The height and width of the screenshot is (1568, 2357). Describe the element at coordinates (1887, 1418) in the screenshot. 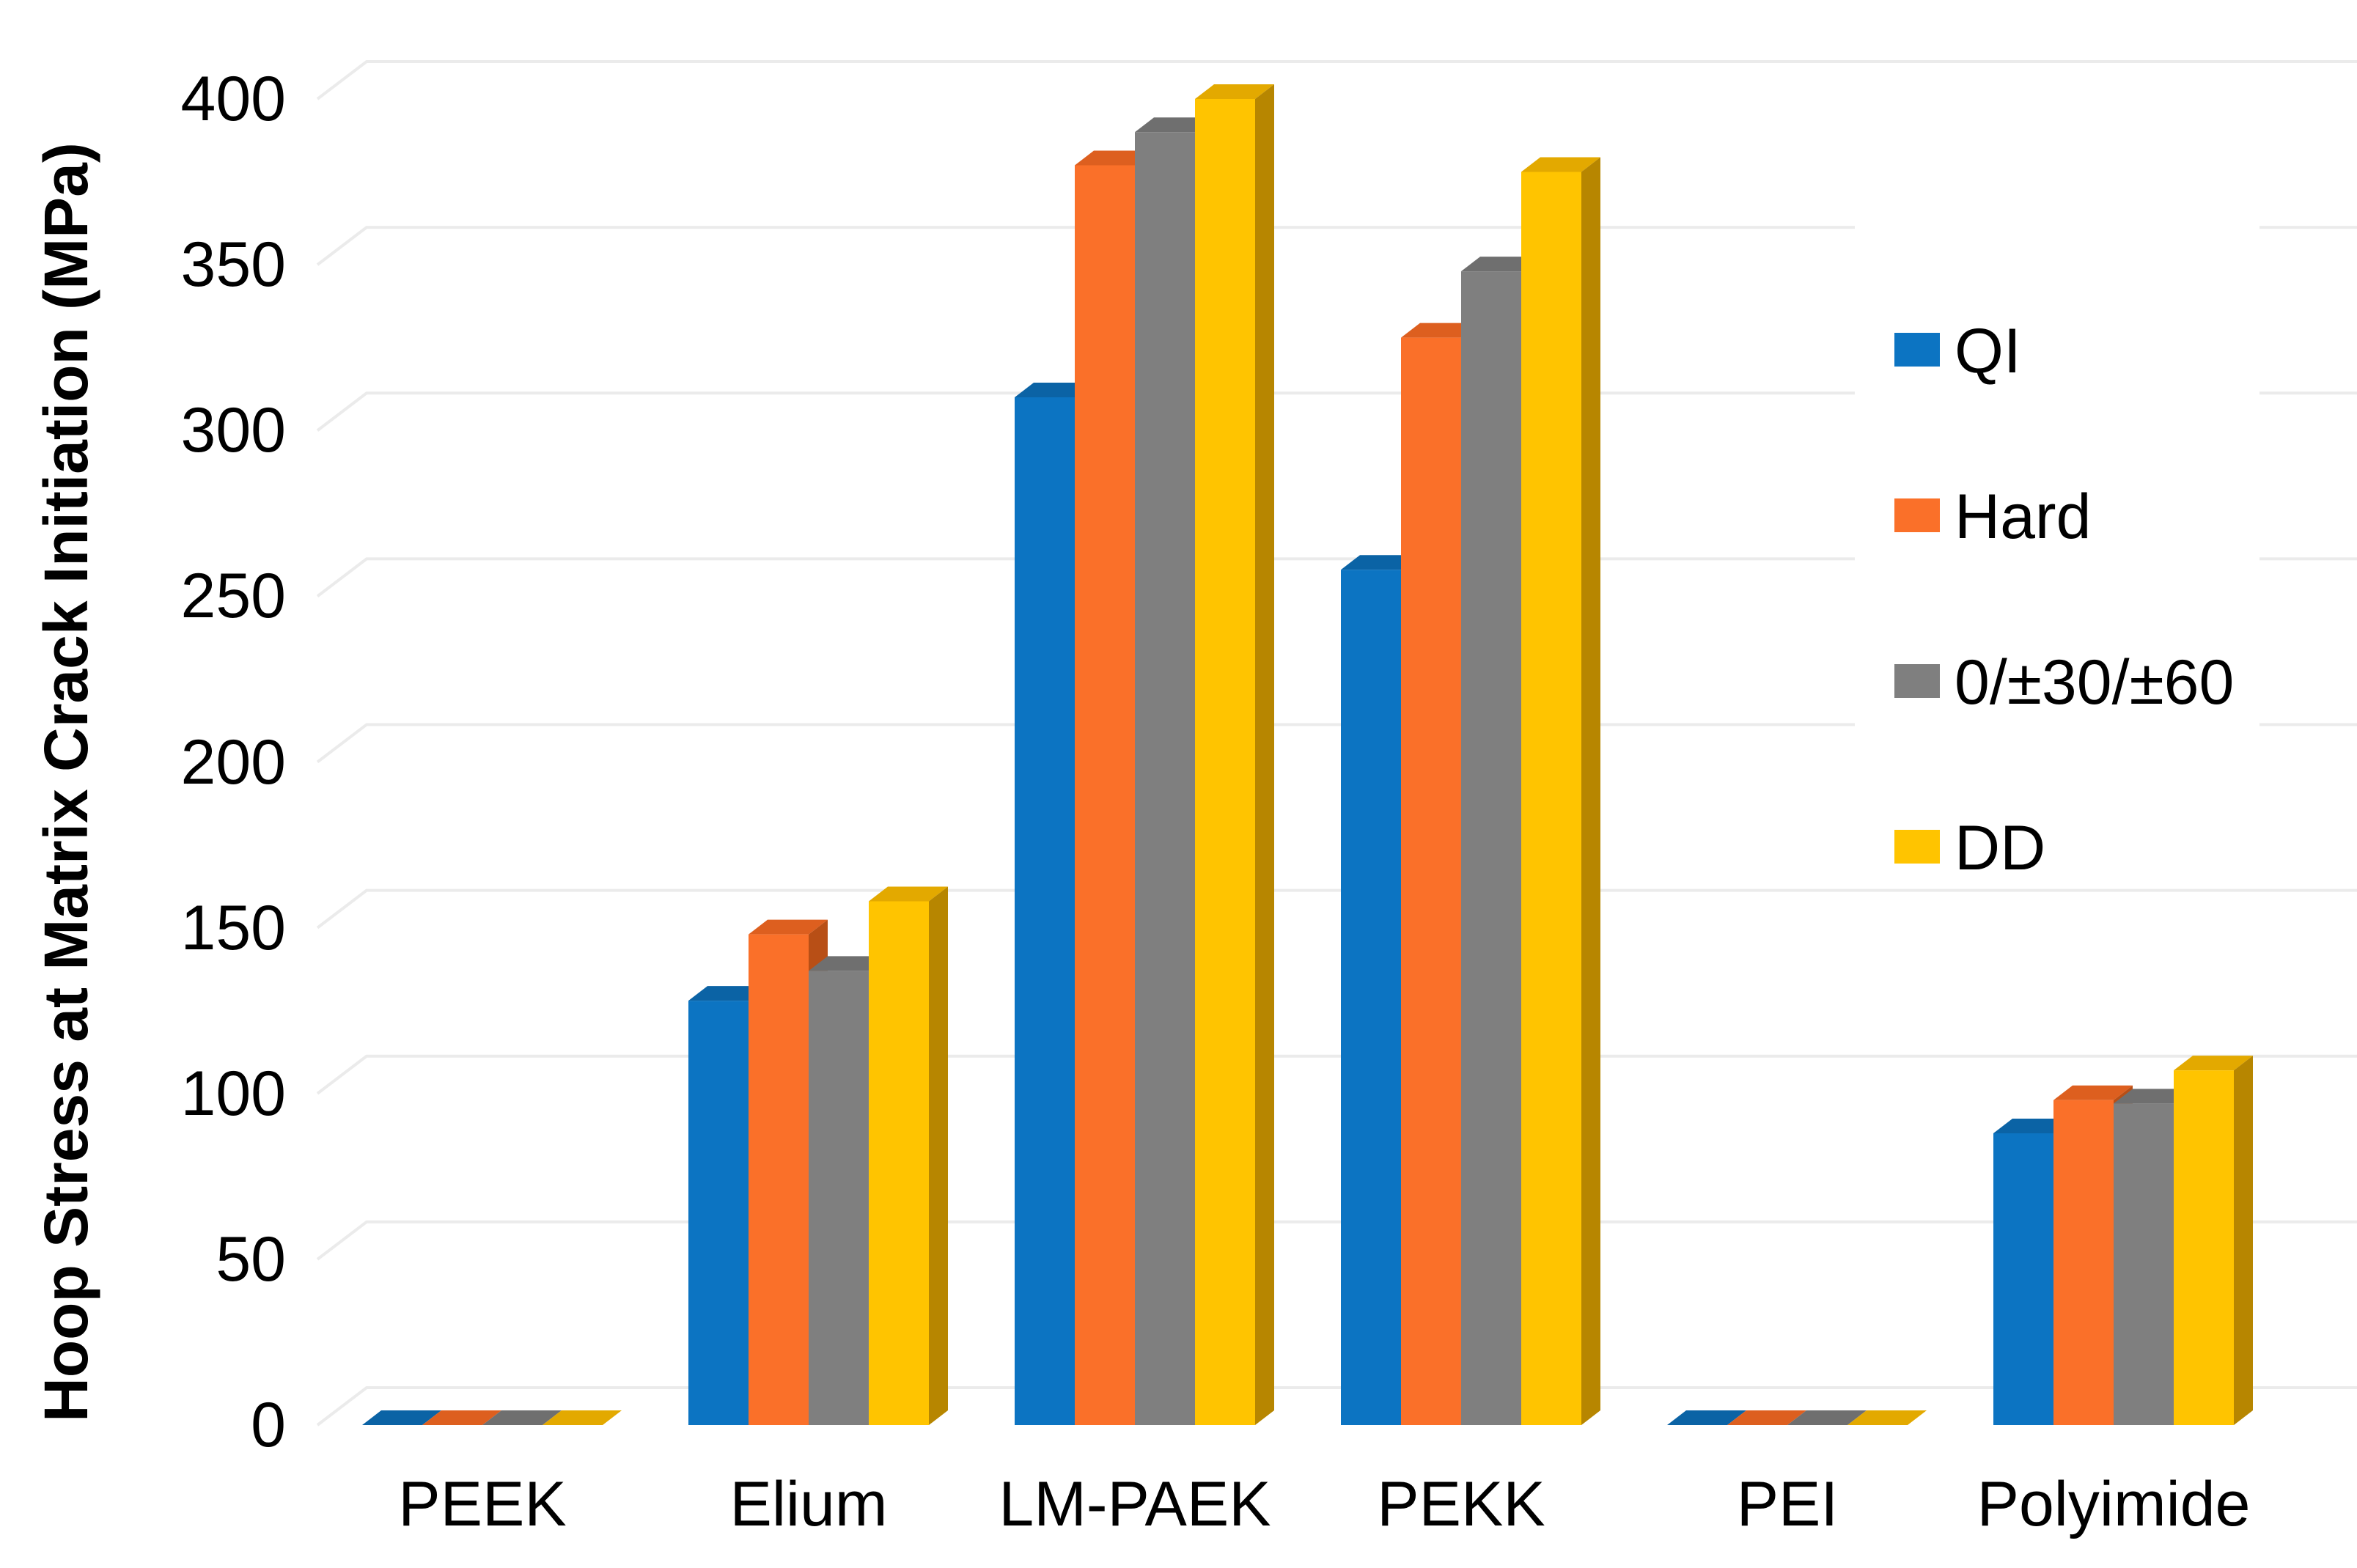

I see `bar-top-PEI-DD` at that location.